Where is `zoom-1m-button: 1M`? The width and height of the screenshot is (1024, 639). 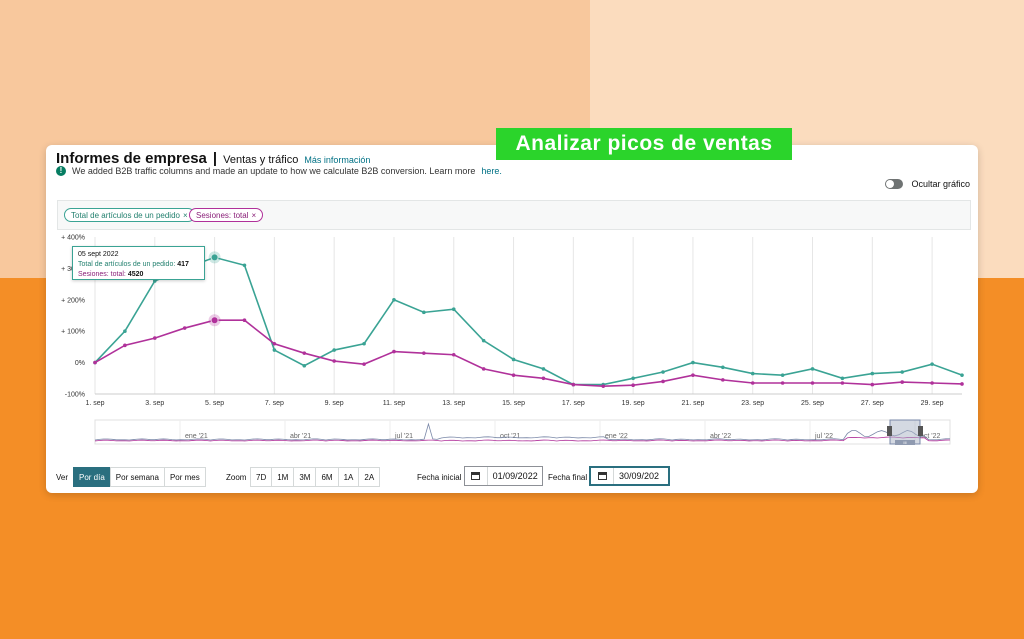
zoom-1m-button: 1M is located at coordinates (283, 477).